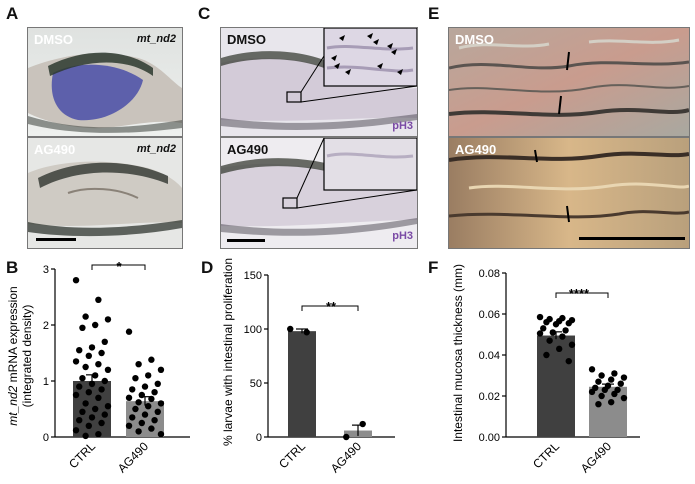  I want to click on micrograph-c-dmso: DMSO pH3, so click(319, 82).